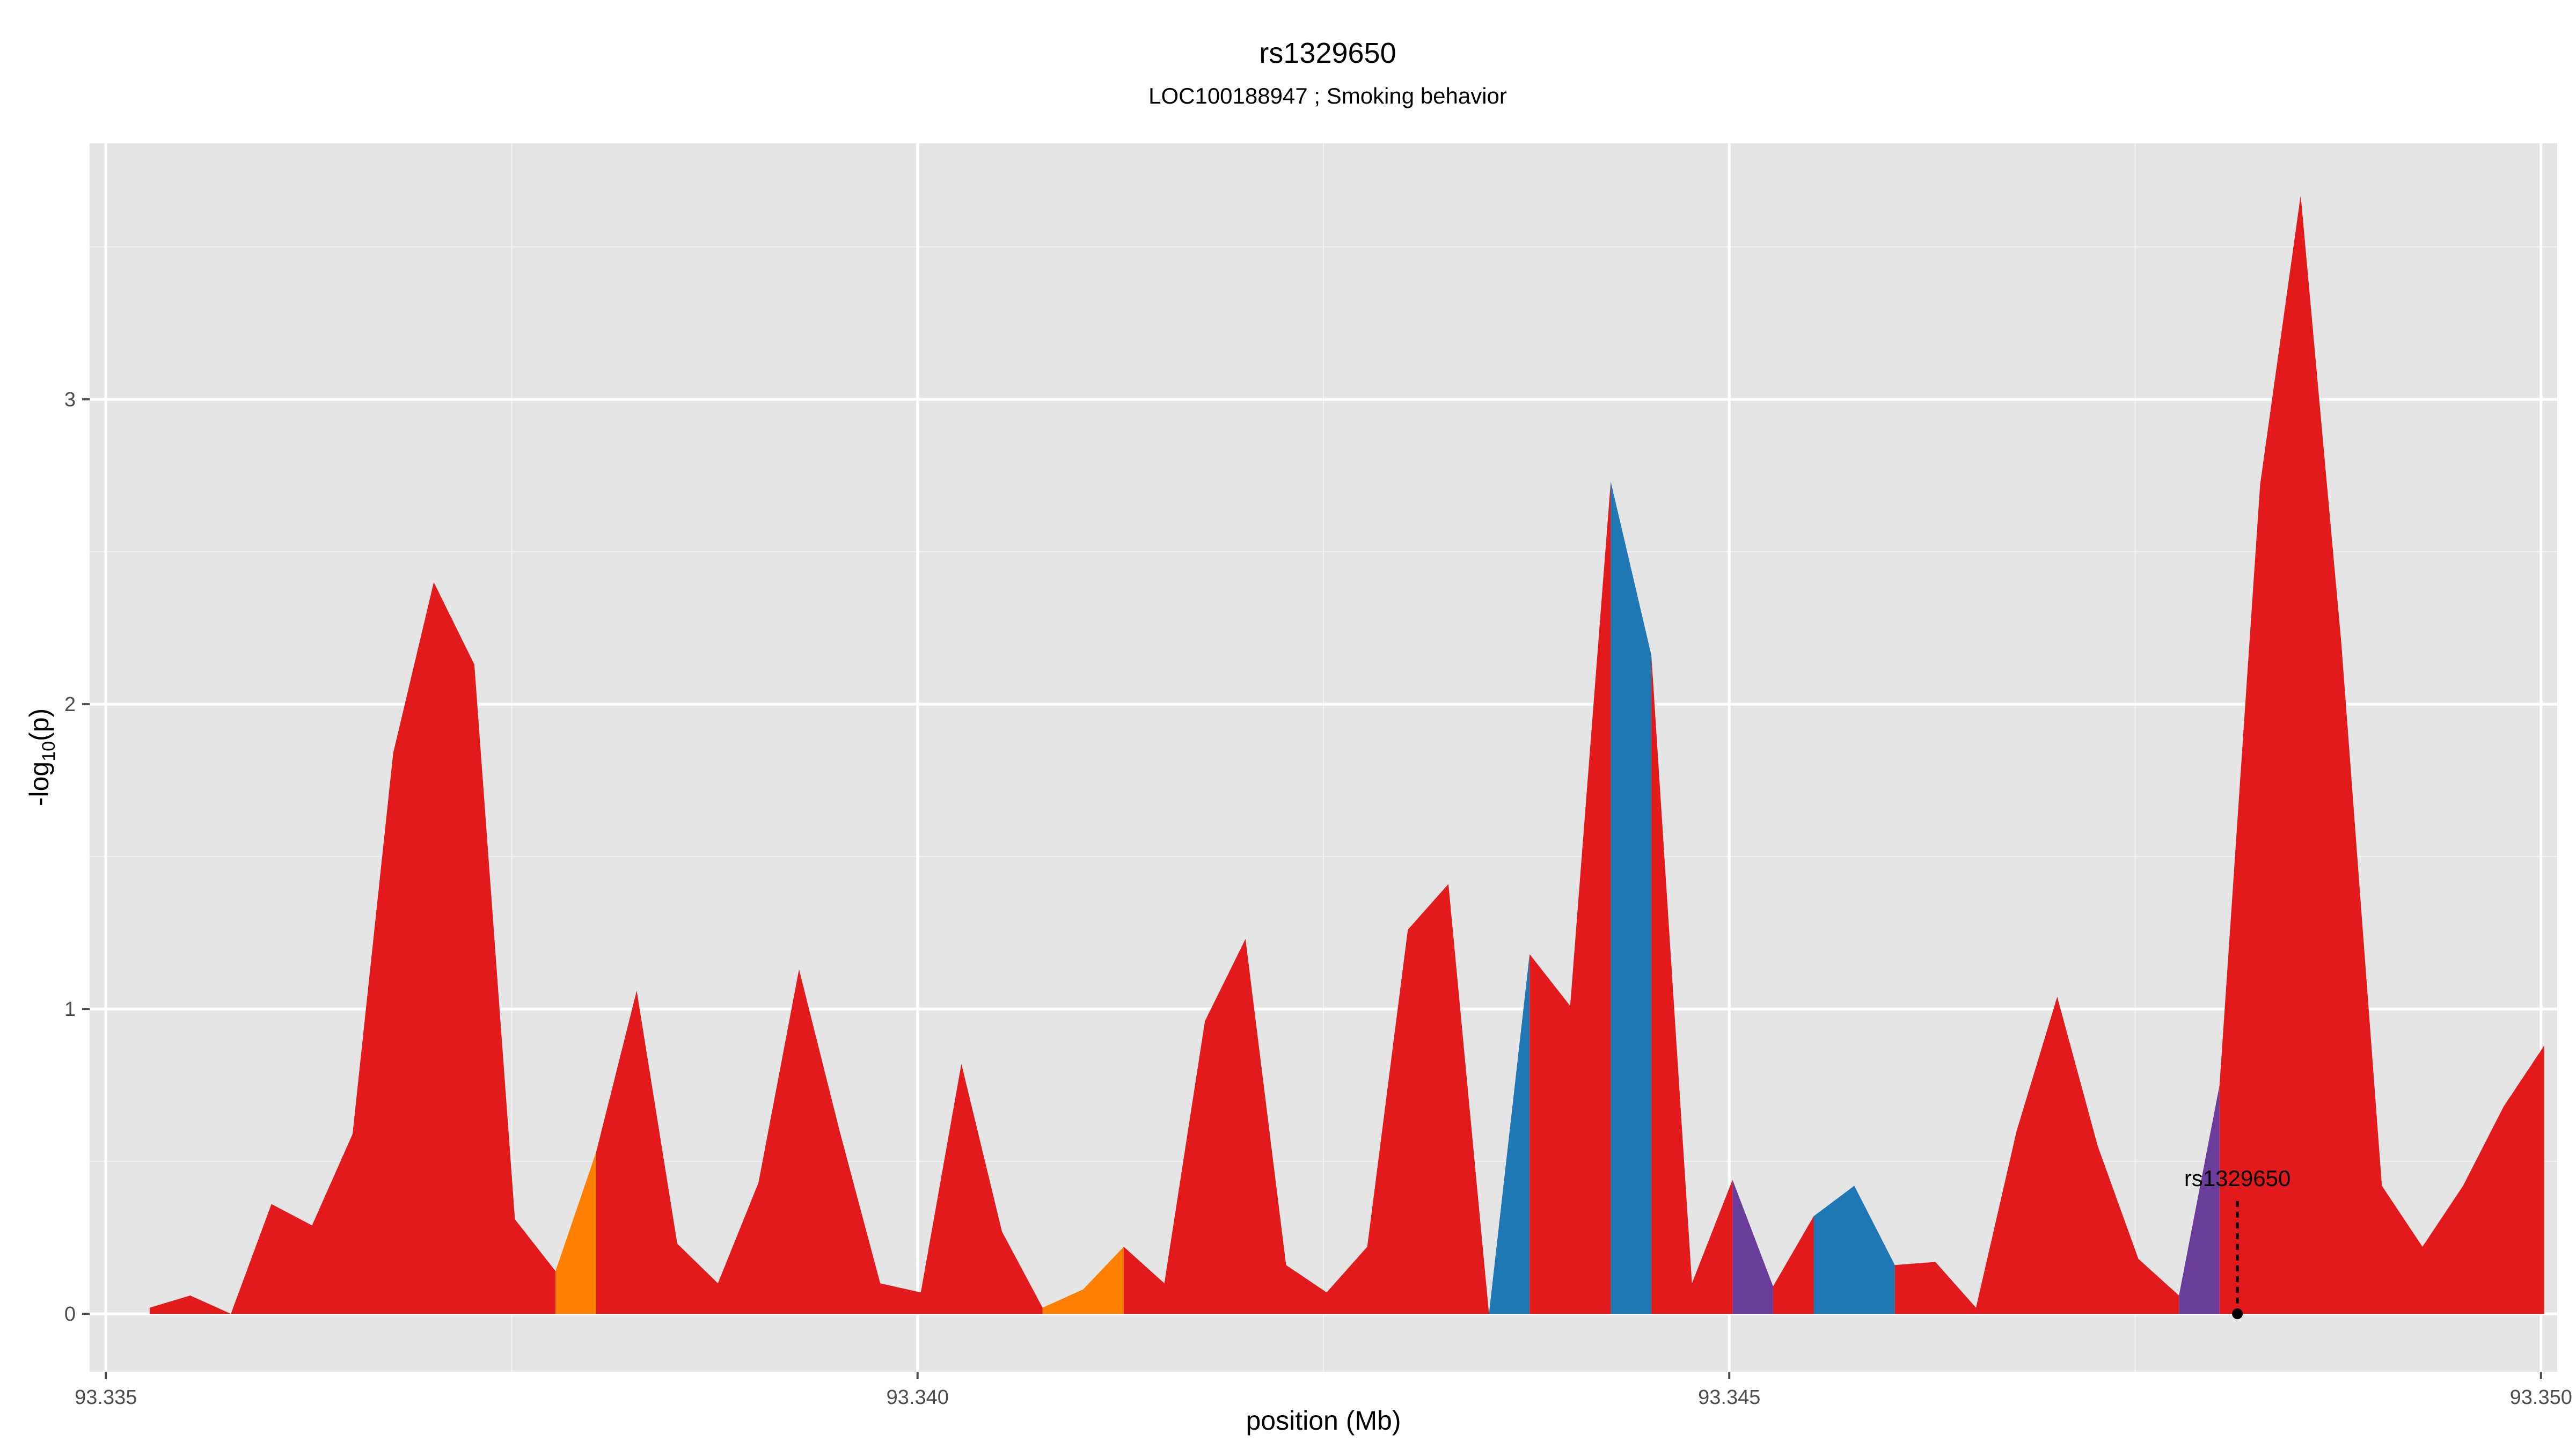 The image size is (2576, 1449). I want to click on y-axis-ticks: 0 1 2 3, so click(77, 857).